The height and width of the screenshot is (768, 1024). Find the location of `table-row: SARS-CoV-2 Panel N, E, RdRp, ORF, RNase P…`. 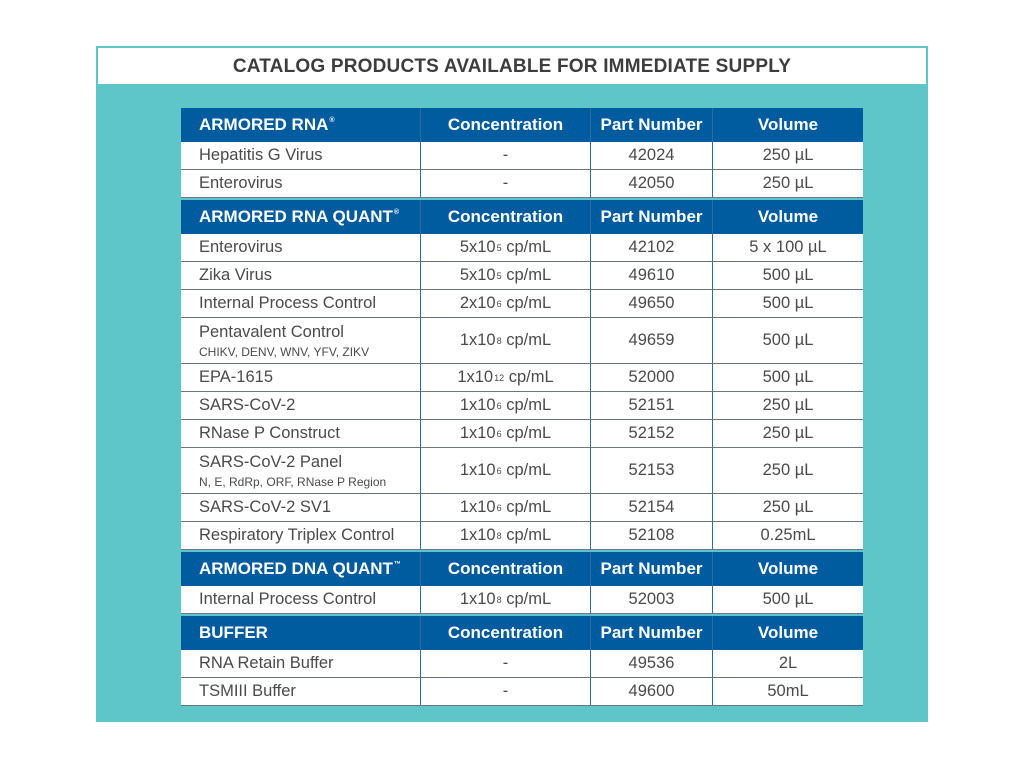

table-row: SARS-CoV-2 Panel N, E, RdRp, ORF, RNase P… is located at coordinates (522, 471).